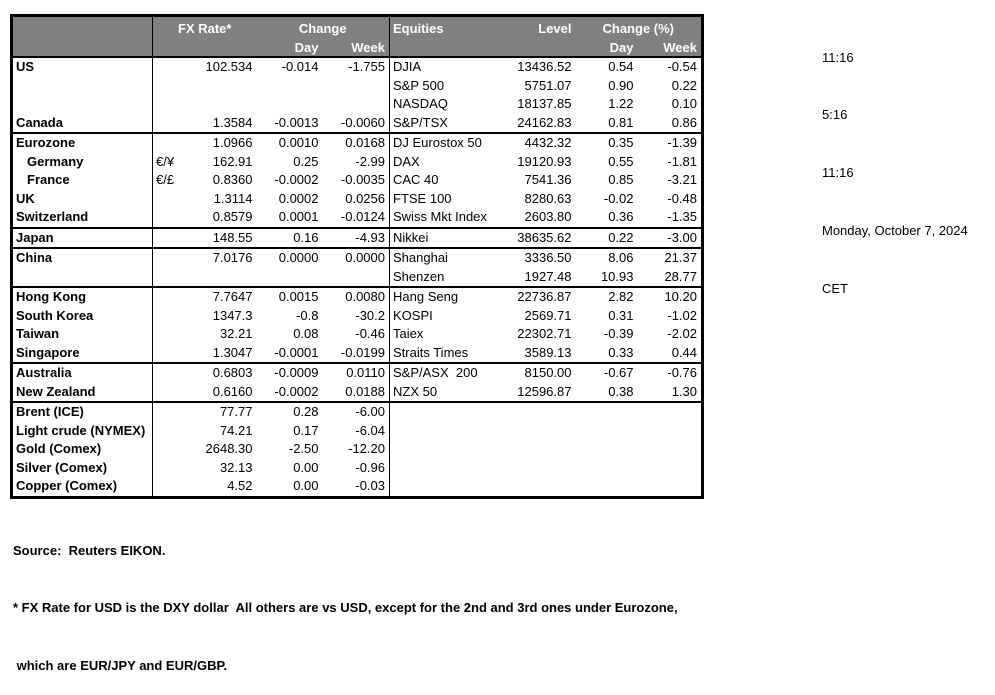 The width and height of the screenshot is (995, 695). What do you see at coordinates (82, 237) in the screenshot?
I see `country-name-cell: Japan` at bounding box center [82, 237].